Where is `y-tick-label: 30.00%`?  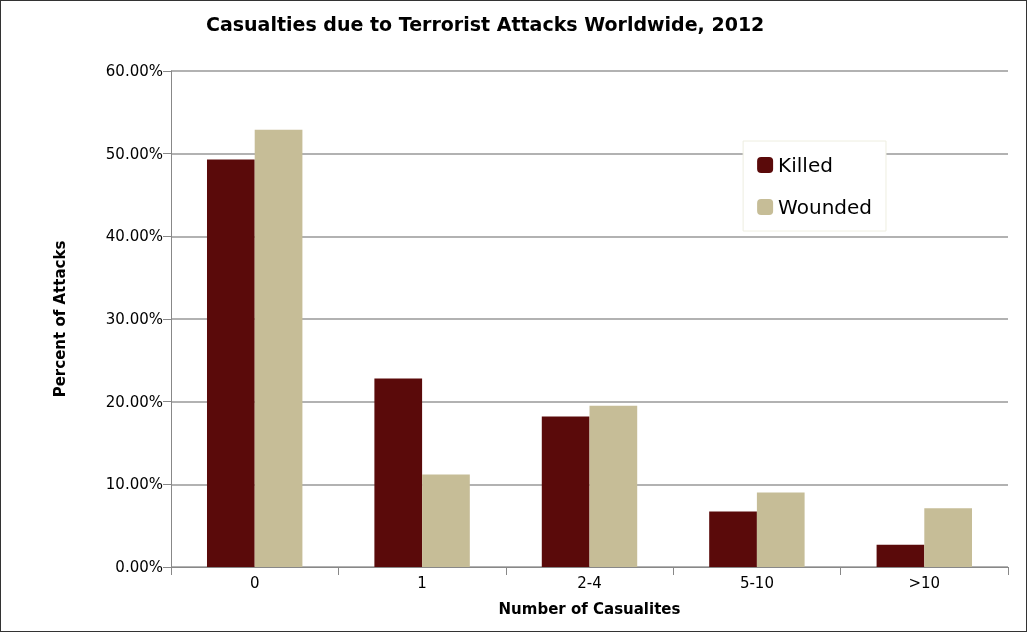 y-tick-label: 30.00% is located at coordinates (134, 319).